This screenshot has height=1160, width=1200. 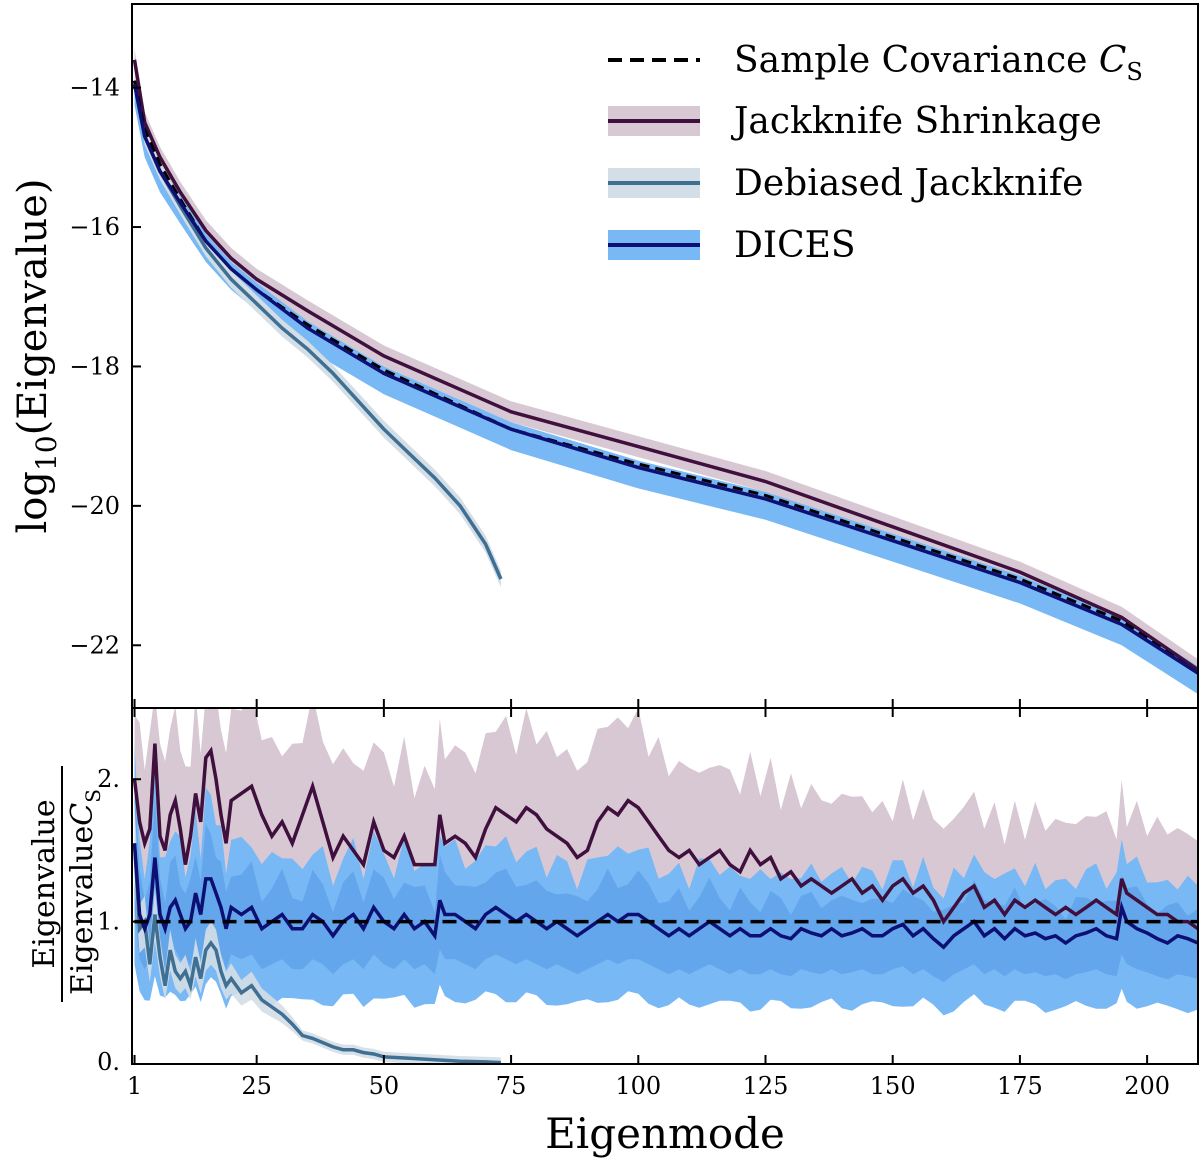 I want to click on legend-entry-debiased-jackknife: Debiased Jackknife, so click(x=845, y=183).